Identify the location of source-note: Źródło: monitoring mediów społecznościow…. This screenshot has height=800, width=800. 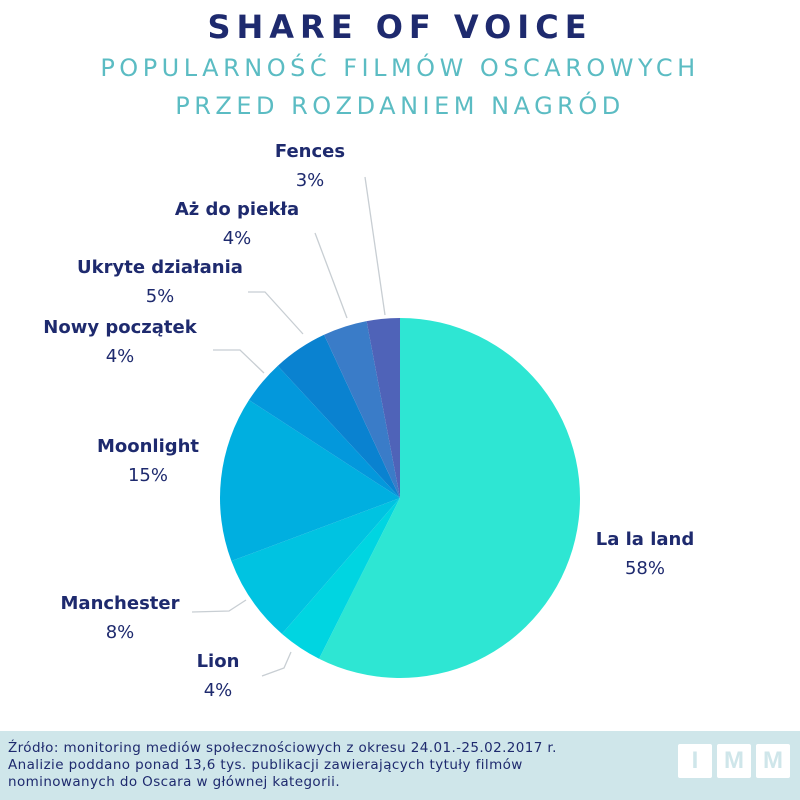
(328, 765).